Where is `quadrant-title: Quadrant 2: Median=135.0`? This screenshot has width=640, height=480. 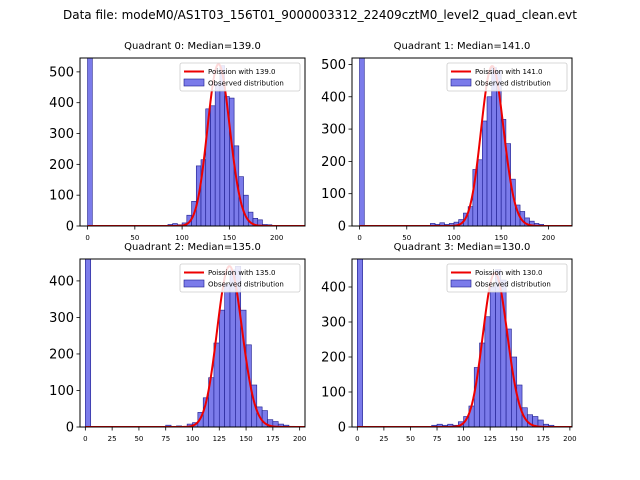
quadrant-title: Quadrant 2: Median=135.0 is located at coordinates (192, 247).